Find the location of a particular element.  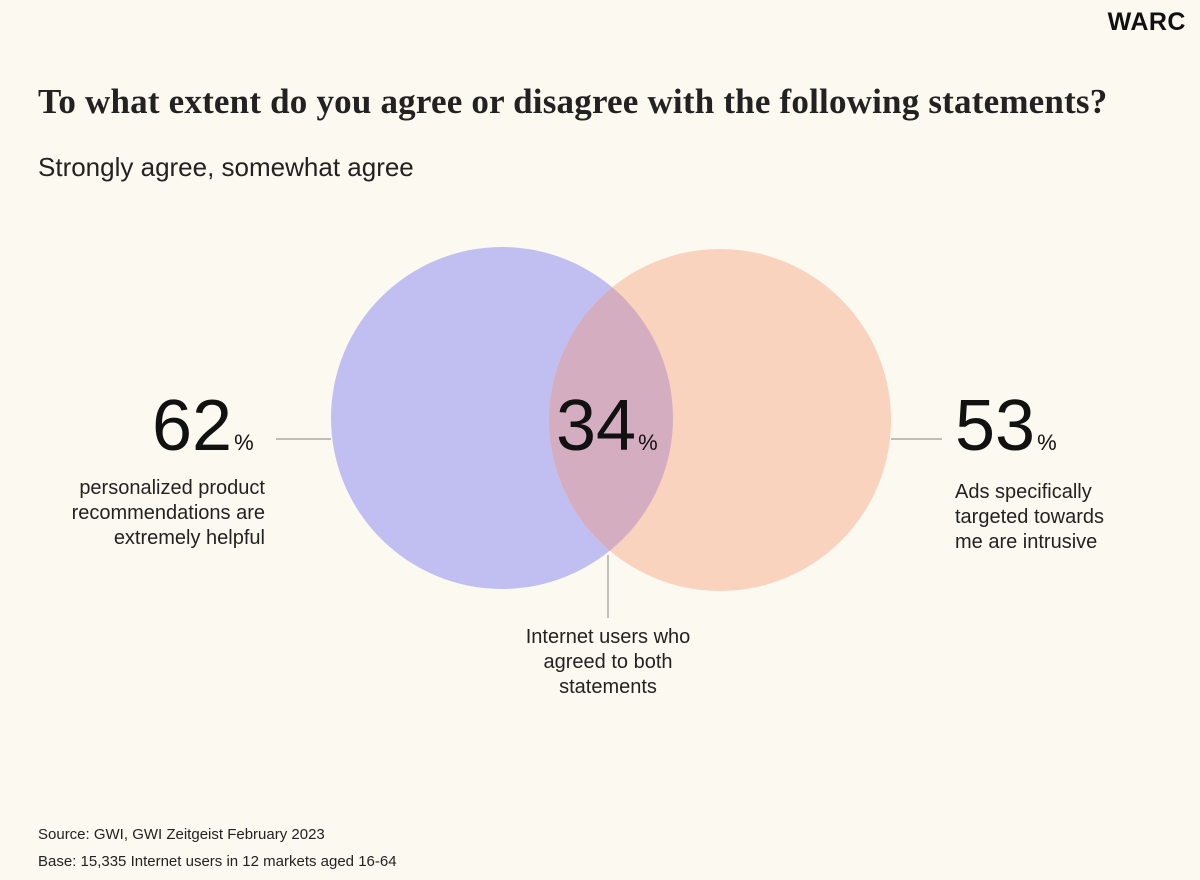

right-stat-value: 53 is located at coordinates (995, 426).